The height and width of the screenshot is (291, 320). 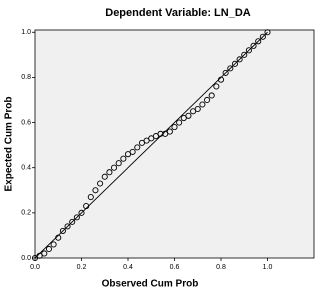 I want to click on x-tick-label: 0.8, so click(x=221, y=267).